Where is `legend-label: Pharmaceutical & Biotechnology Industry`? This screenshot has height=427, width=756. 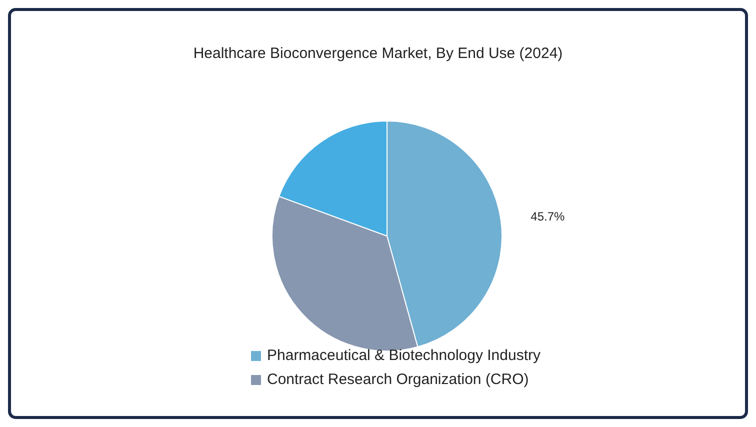
legend-label: Pharmaceutical & Biotechnology Industry is located at coordinates (404, 355).